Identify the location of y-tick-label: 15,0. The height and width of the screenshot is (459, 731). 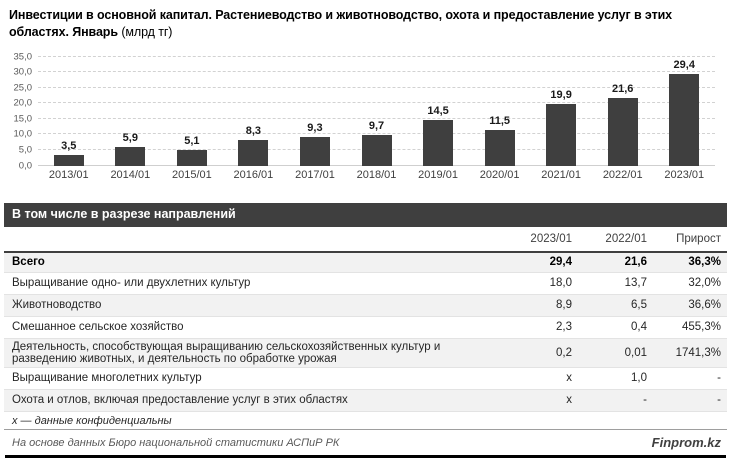
(23, 119).